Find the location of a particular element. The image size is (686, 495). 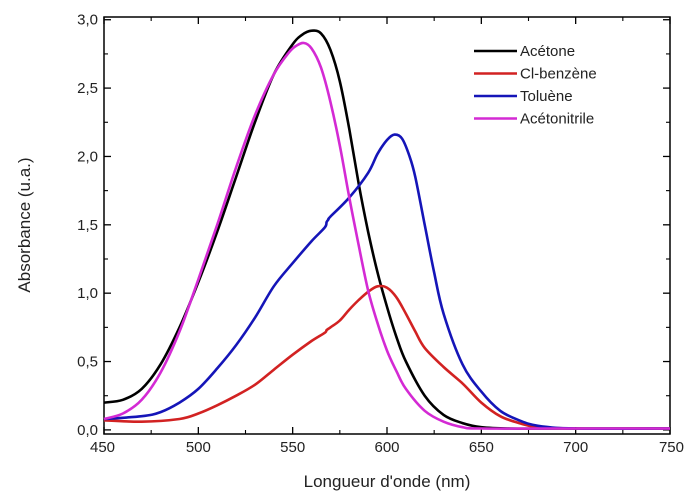

y-tick-label: 1,5 is located at coordinates (87, 225).